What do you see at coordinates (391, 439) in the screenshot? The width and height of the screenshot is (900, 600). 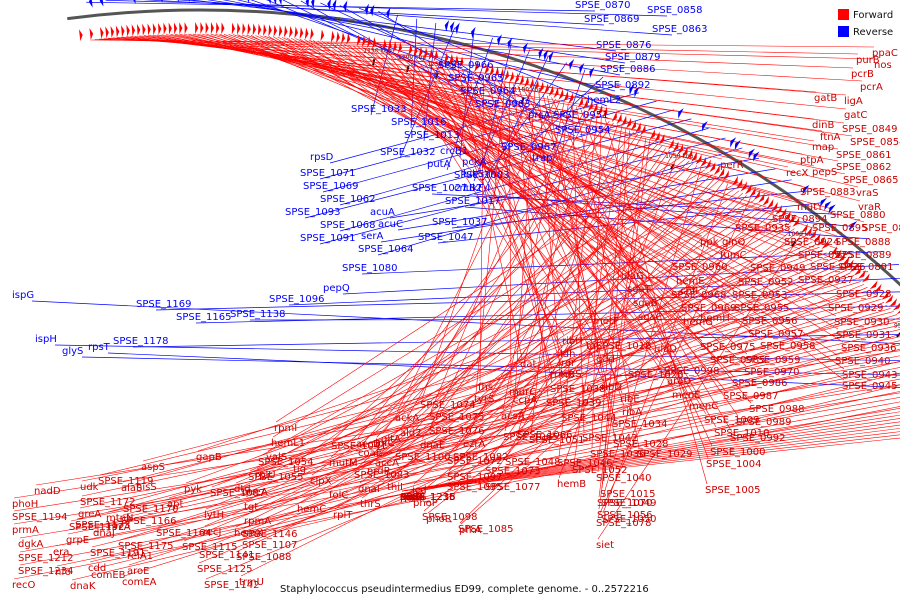 I see `forward-gene-label: gltA` at bounding box center [391, 439].